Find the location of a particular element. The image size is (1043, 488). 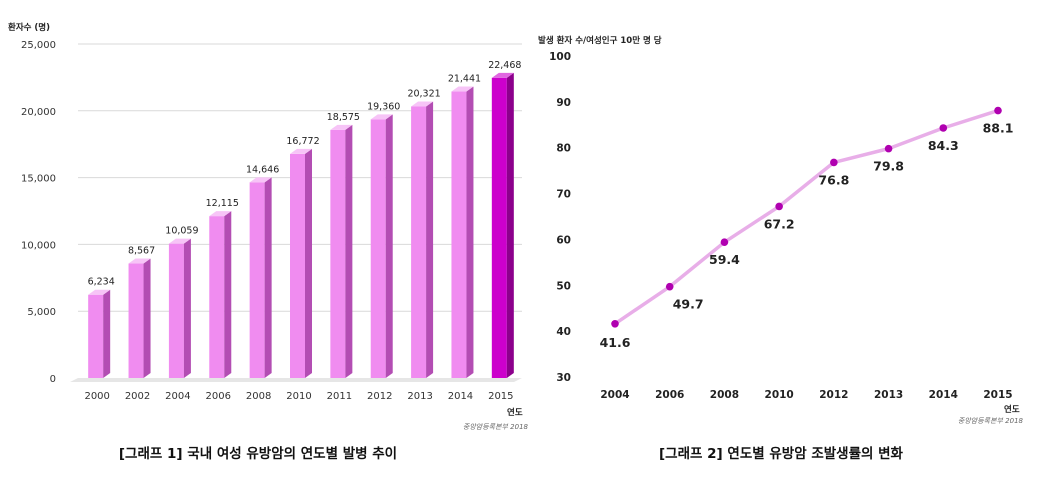

chart2-ytick-label: 30 is located at coordinates (563, 378).